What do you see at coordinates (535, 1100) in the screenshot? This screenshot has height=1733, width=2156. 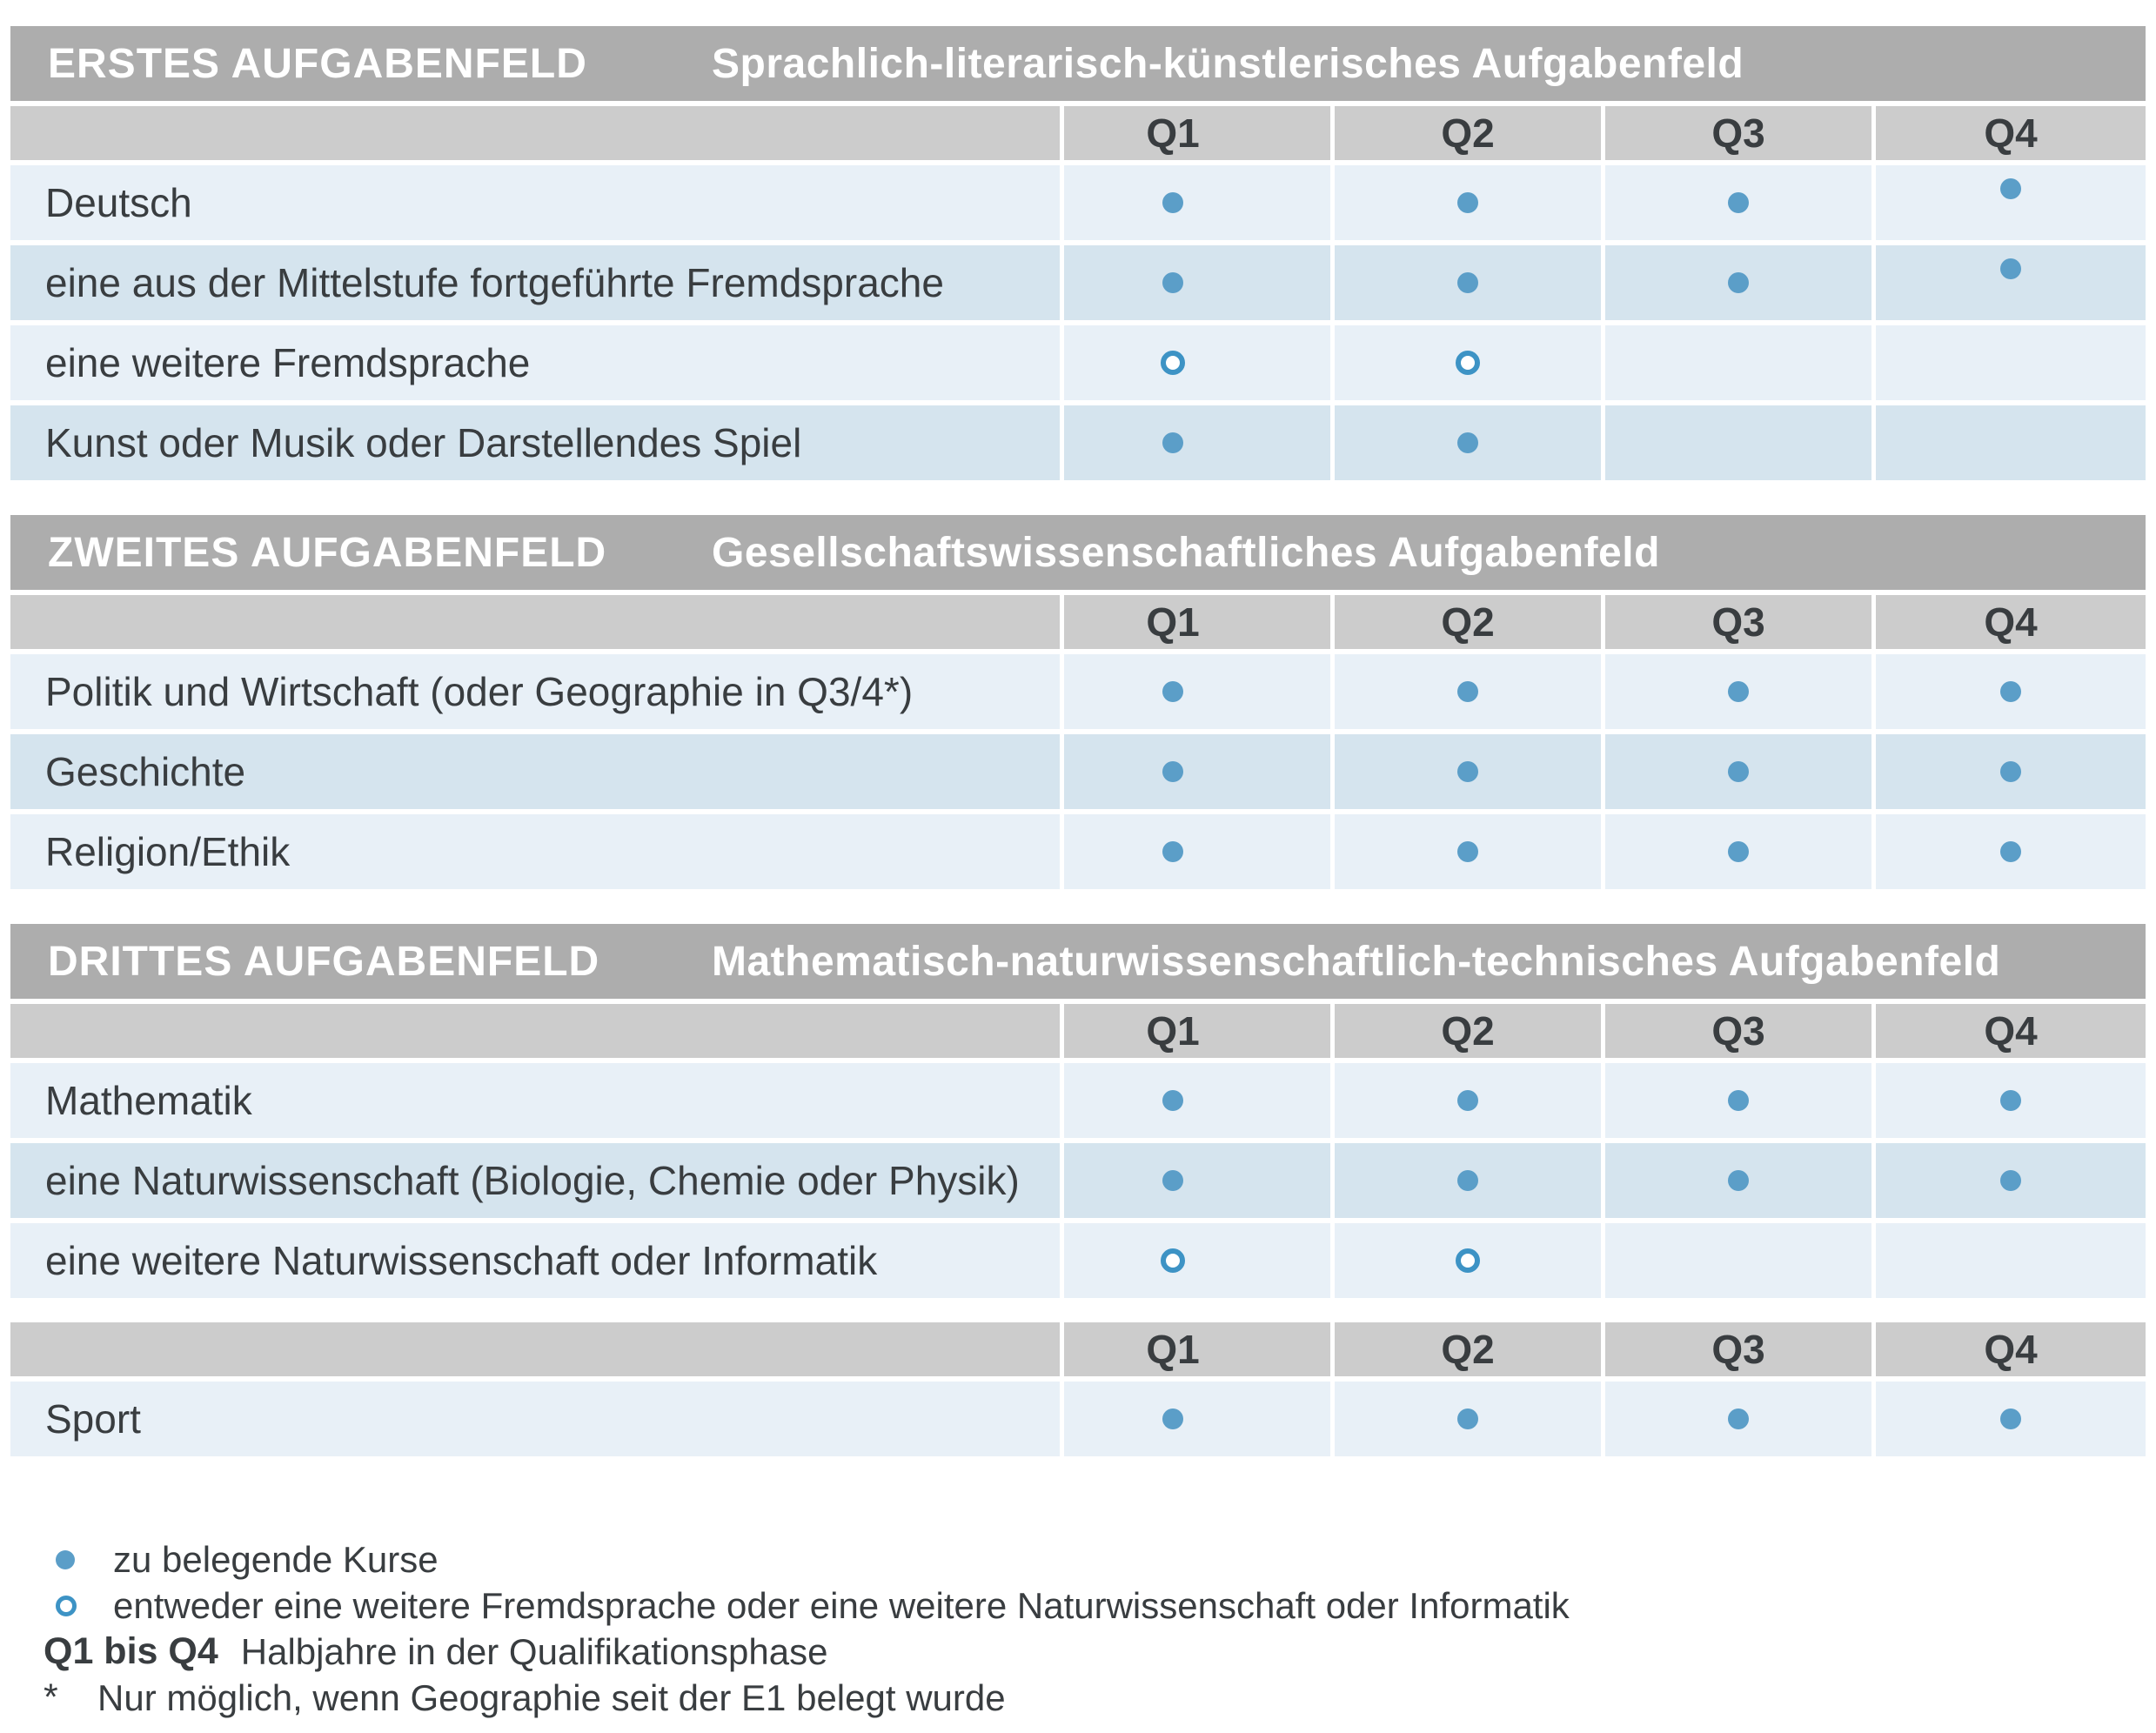 I see `row-label: Mathematik` at bounding box center [535, 1100].